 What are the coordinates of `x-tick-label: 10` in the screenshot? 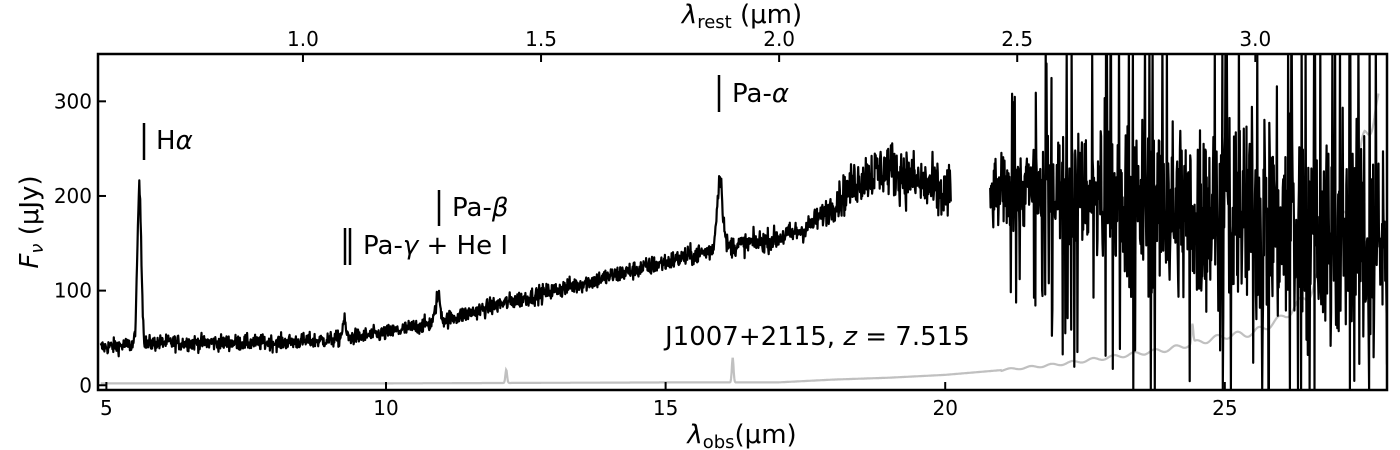 It's located at (385, 408).